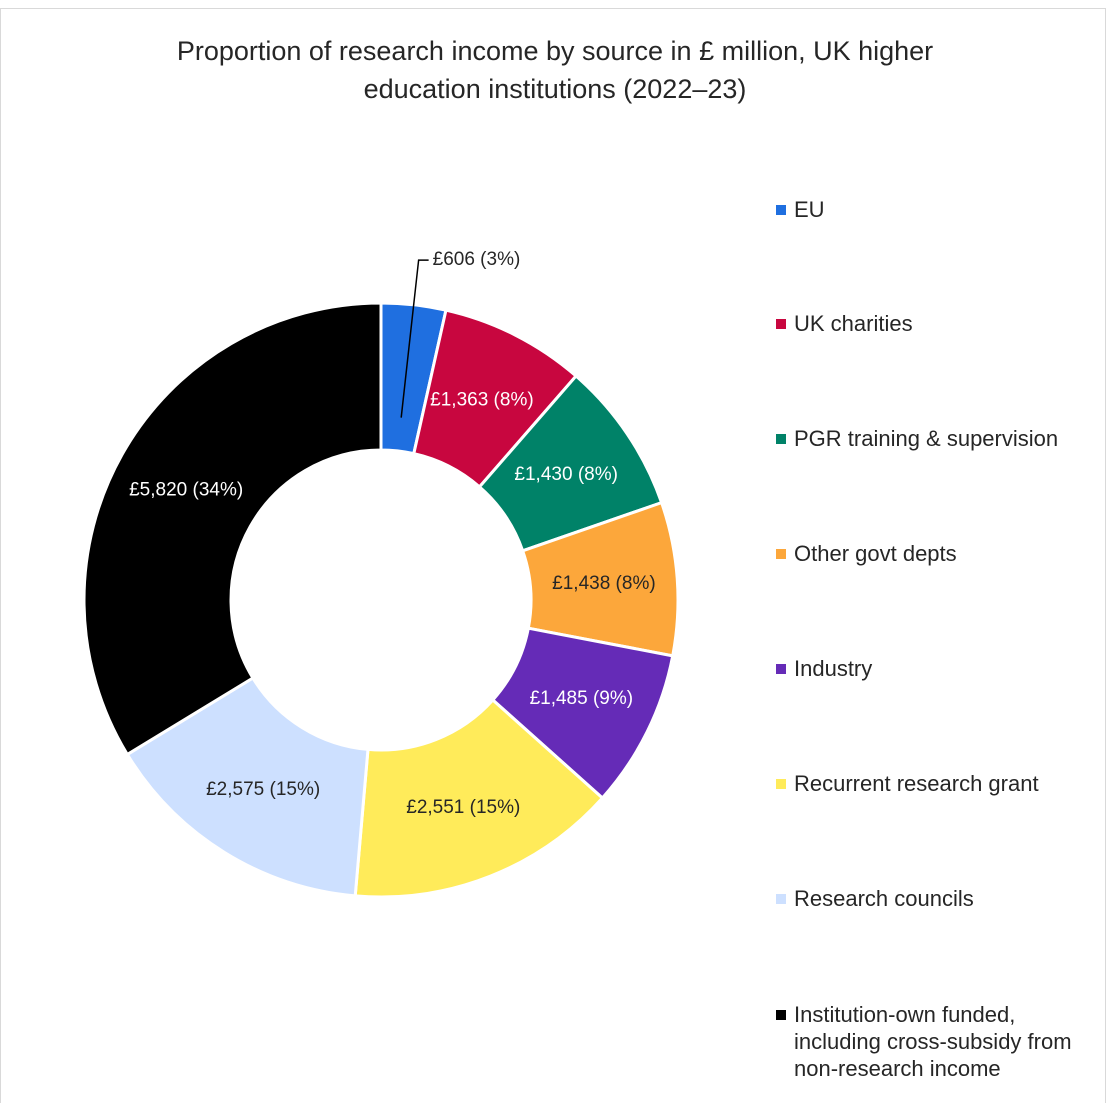  I want to click on legend-swatch-research-councils, so click(781, 899).